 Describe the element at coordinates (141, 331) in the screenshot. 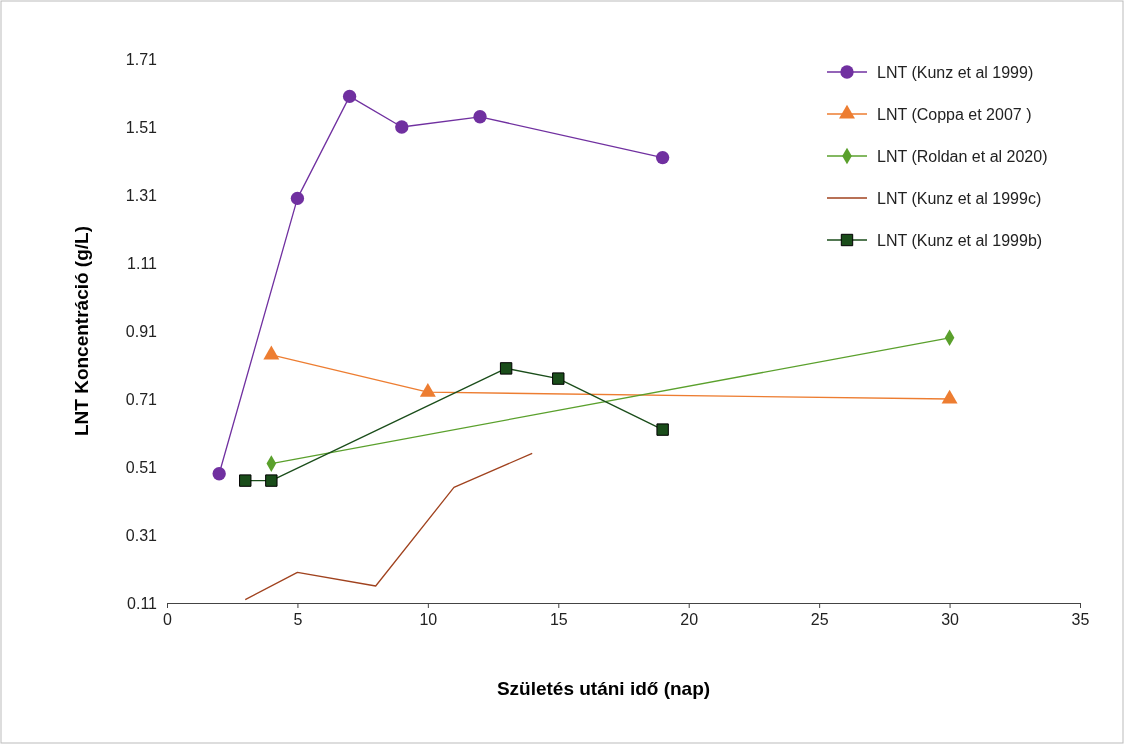

I see `y-tick-label: 0.91` at that location.